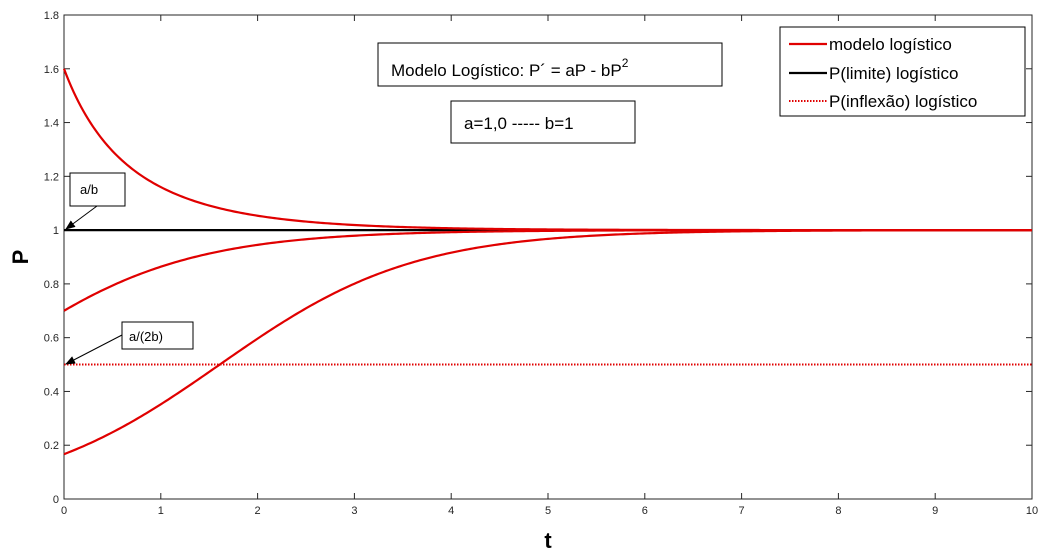  What do you see at coordinates (506, 70) in the screenshot?
I see `model-title-prefix: Modelo Logístico: P´ = aP - bP` at bounding box center [506, 70].